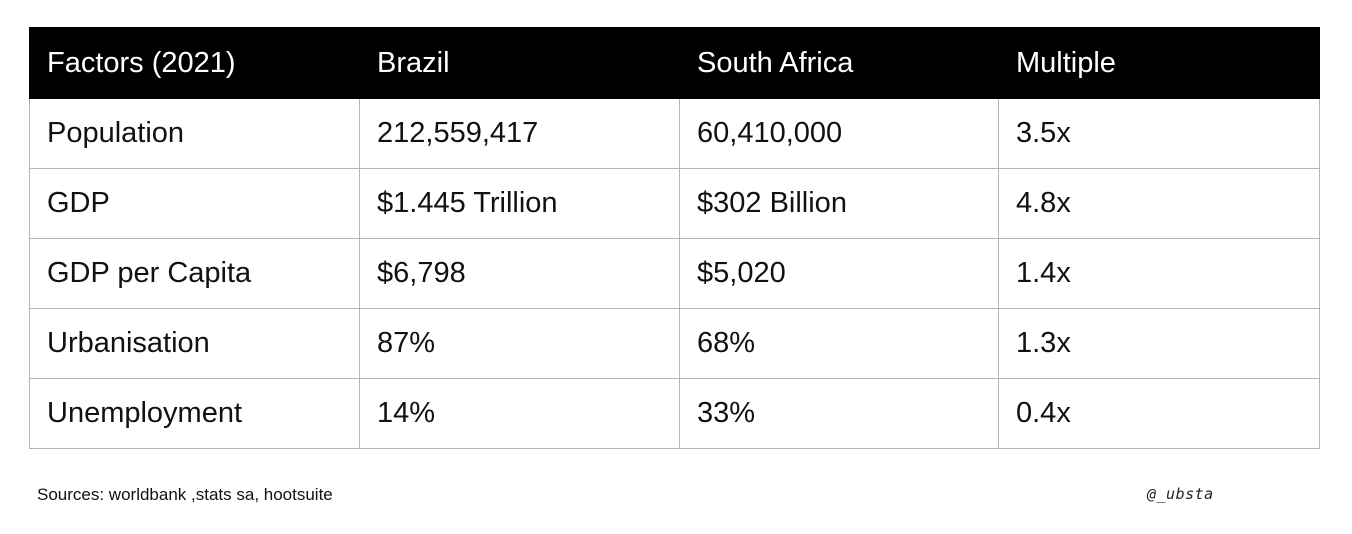 This screenshot has height=534, width=1352. I want to click on south-africa-value: $5,020, so click(839, 273).